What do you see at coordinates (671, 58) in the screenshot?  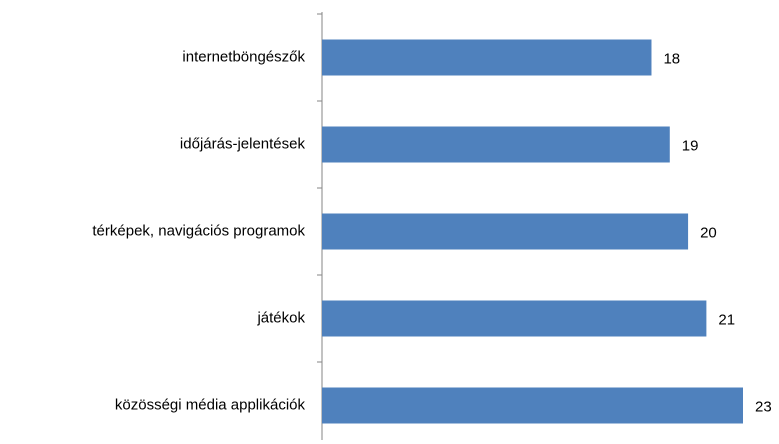 I see `value-label: 18` at bounding box center [671, 58].